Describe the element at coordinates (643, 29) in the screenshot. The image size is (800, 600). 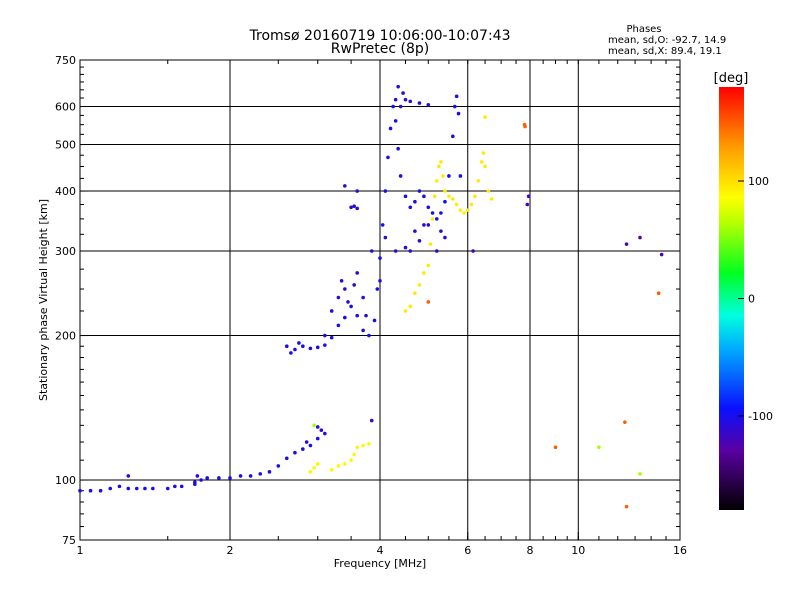
I see `info-heading: Phases` at that location.